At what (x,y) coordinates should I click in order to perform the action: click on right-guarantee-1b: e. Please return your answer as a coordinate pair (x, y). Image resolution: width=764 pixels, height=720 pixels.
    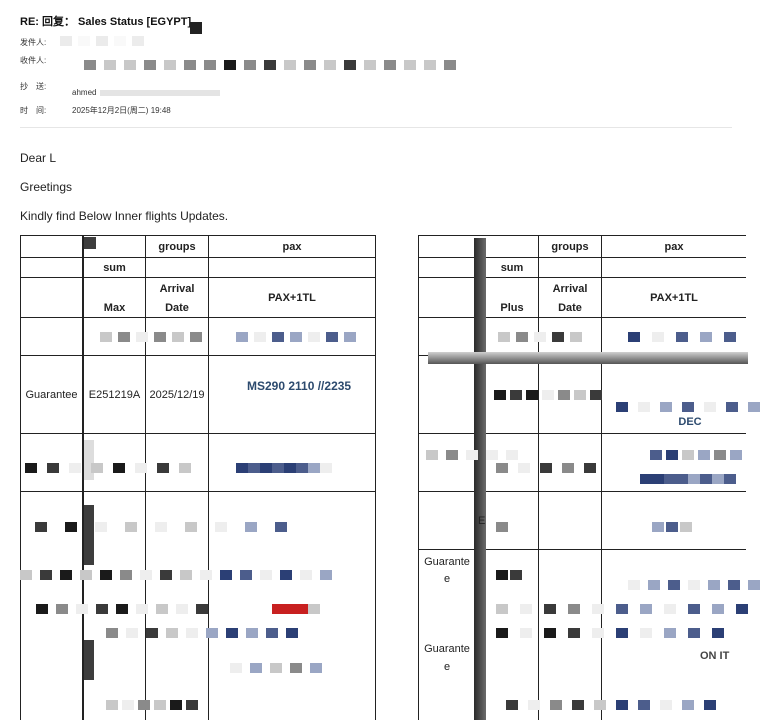
    Looking at the image, I should click on (447, 579).